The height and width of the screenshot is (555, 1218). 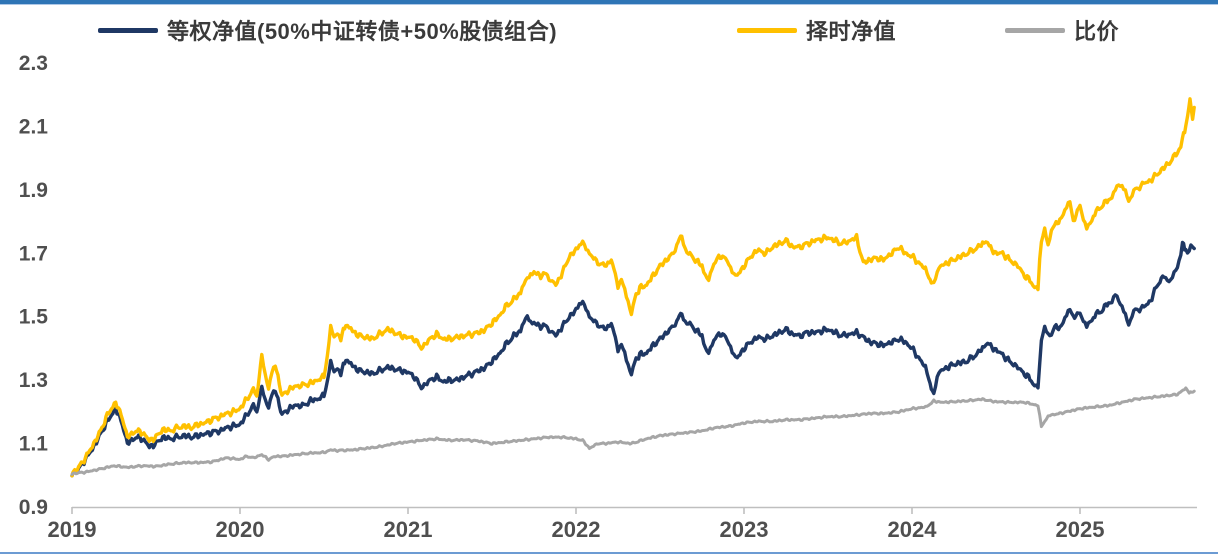 I want to click on legend-label-timing: 择时净值, so click(x=851, y=31).